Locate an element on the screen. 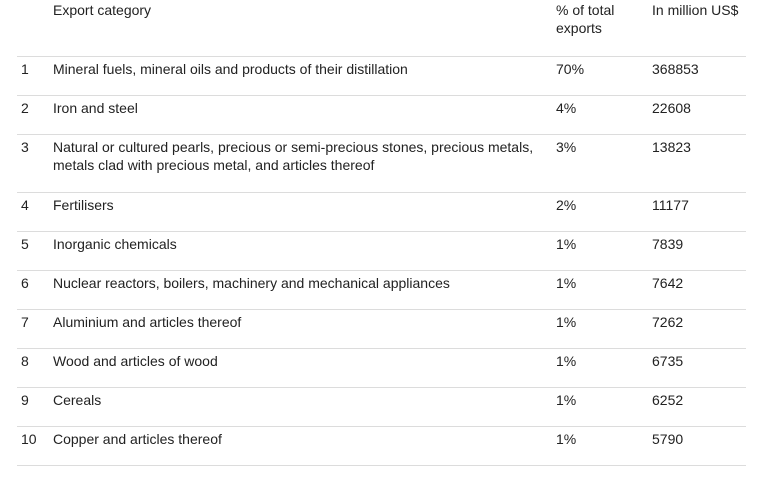 The width and height of the screenshot is (759, 482). table-row: 10 Copper and articles thereof 1% 5790 is located at coordinates (381, 446).